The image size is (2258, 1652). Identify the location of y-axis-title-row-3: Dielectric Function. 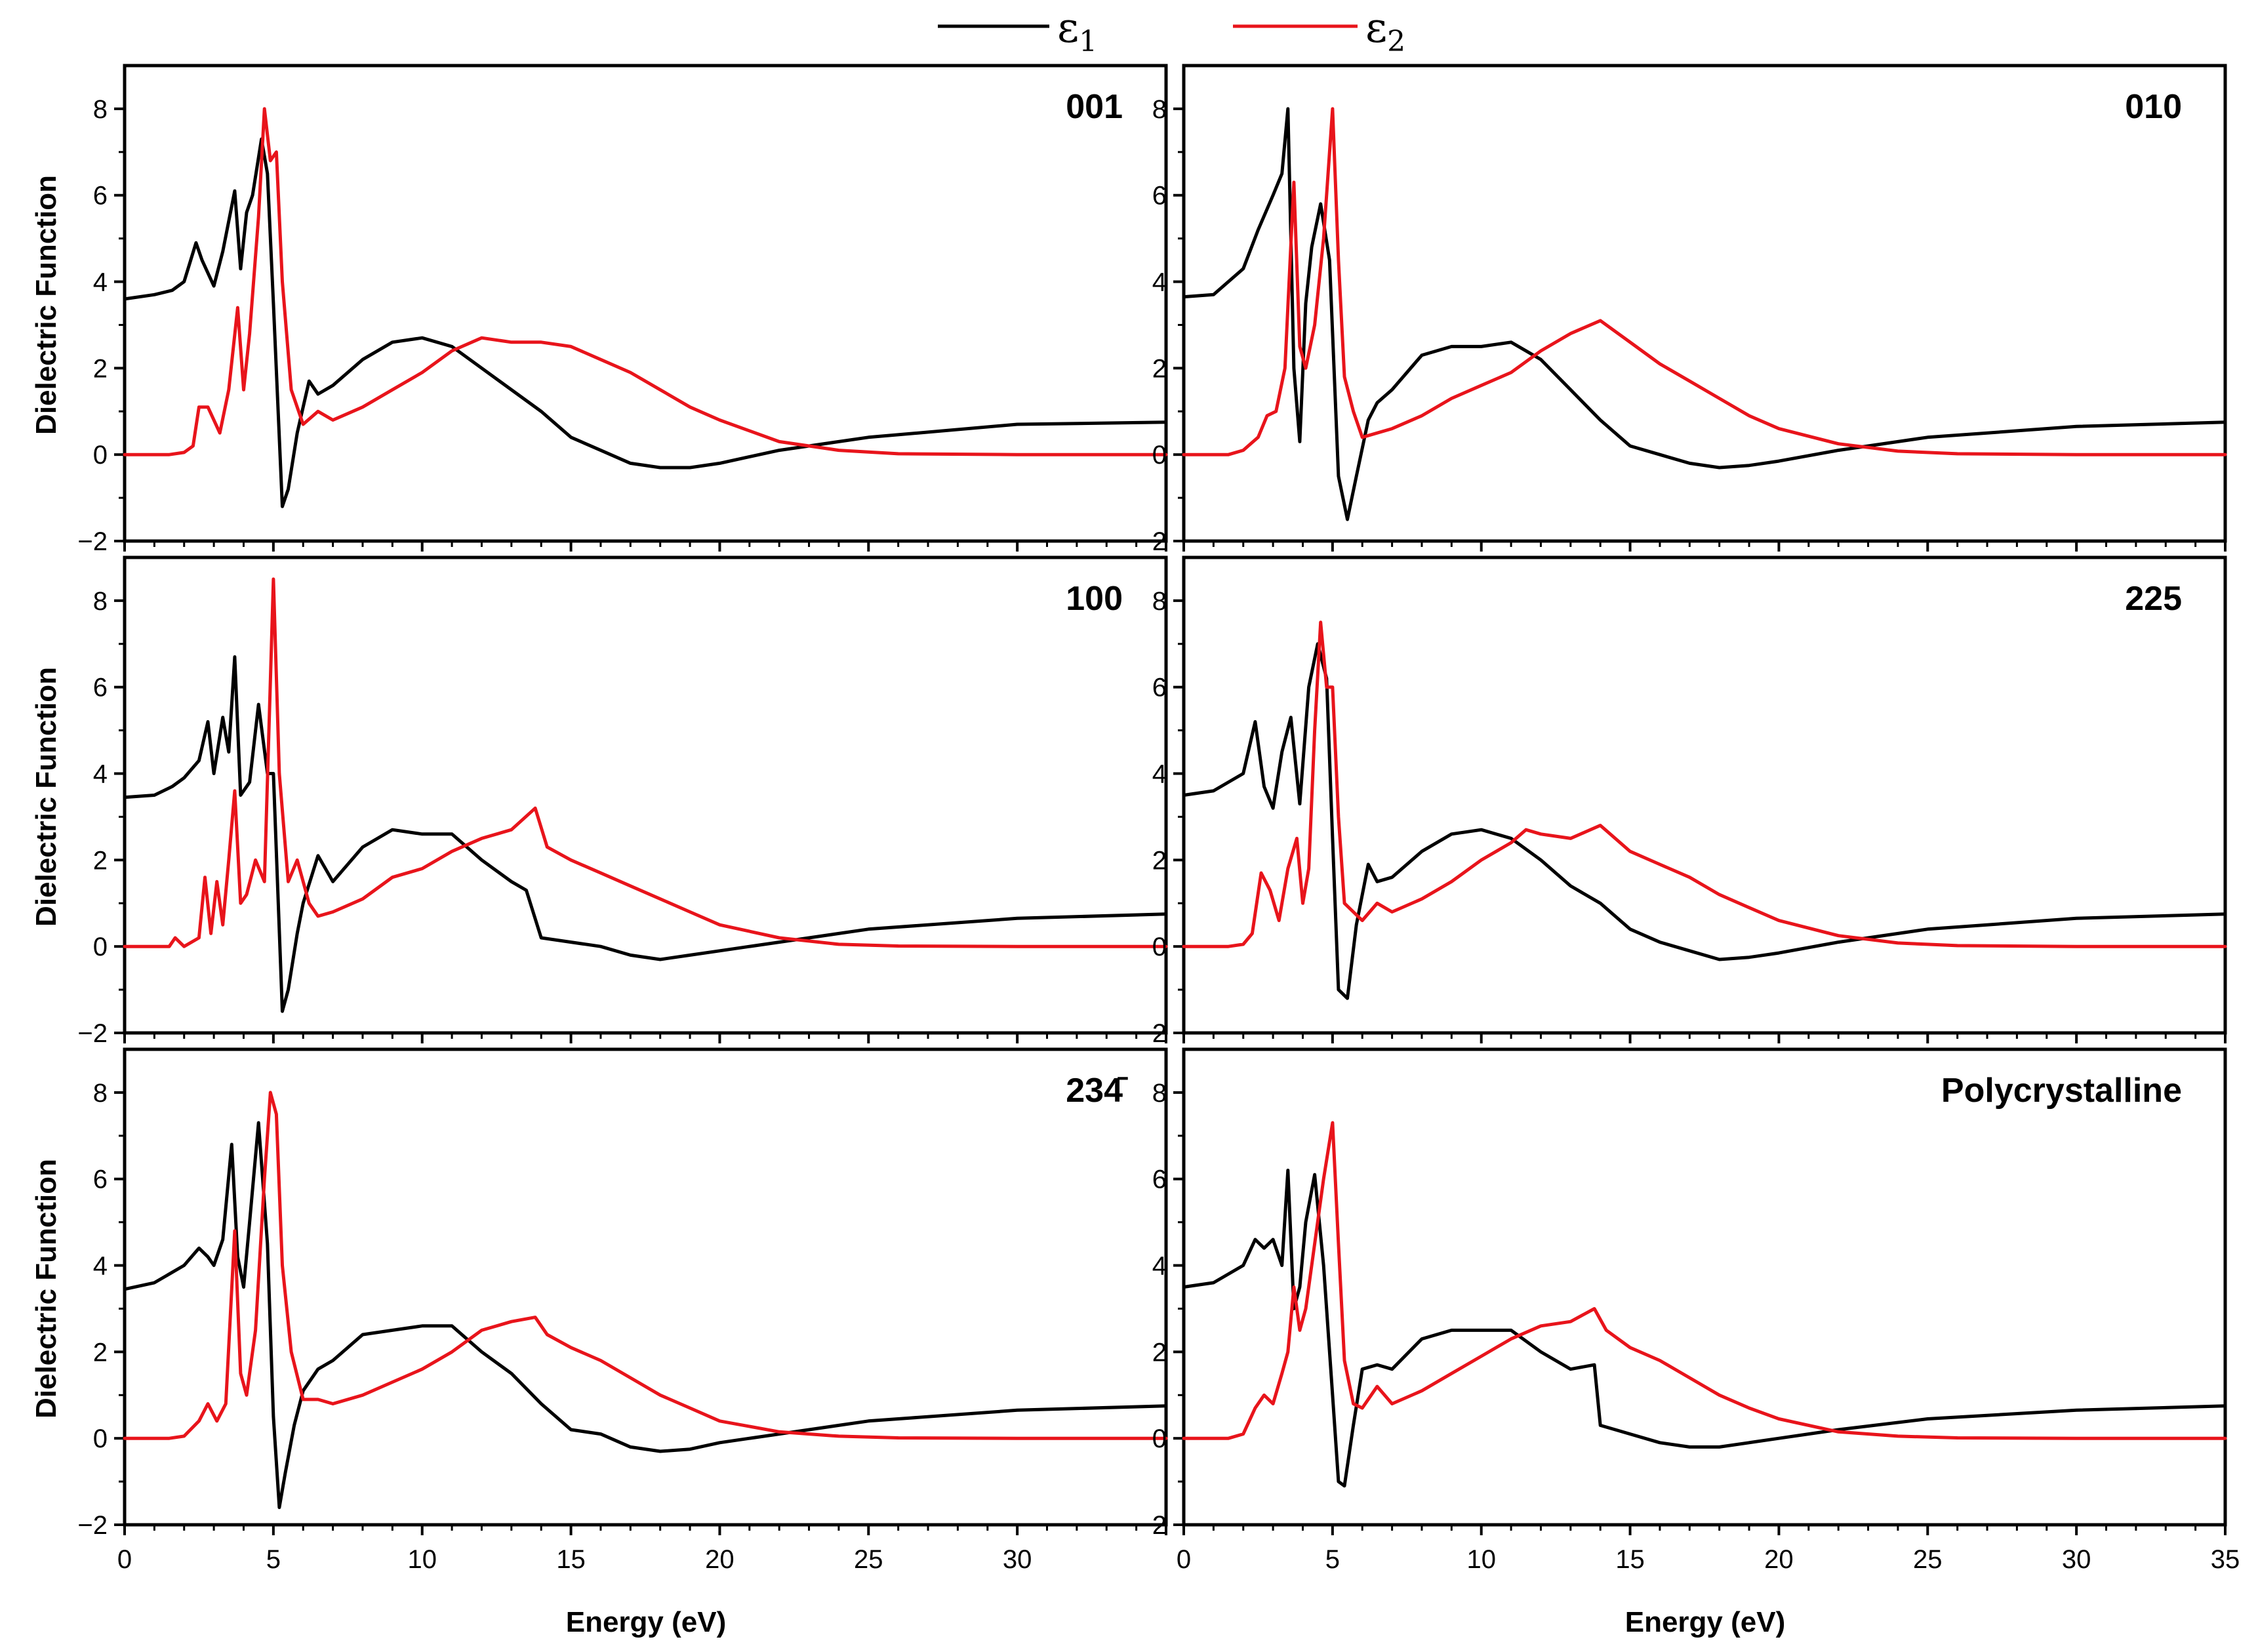
(46, 1289).